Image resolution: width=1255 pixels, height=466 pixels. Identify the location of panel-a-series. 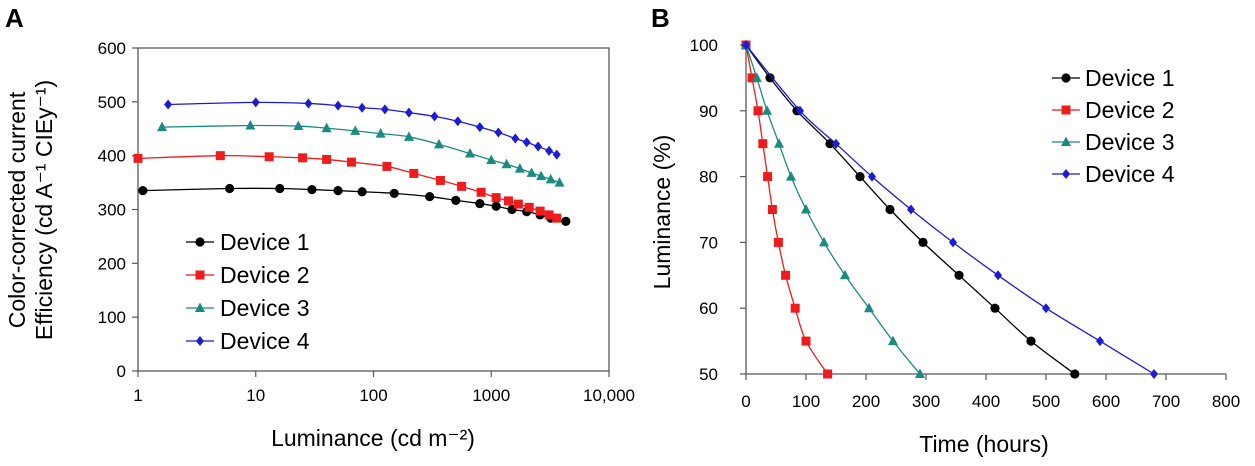
(352, 161).